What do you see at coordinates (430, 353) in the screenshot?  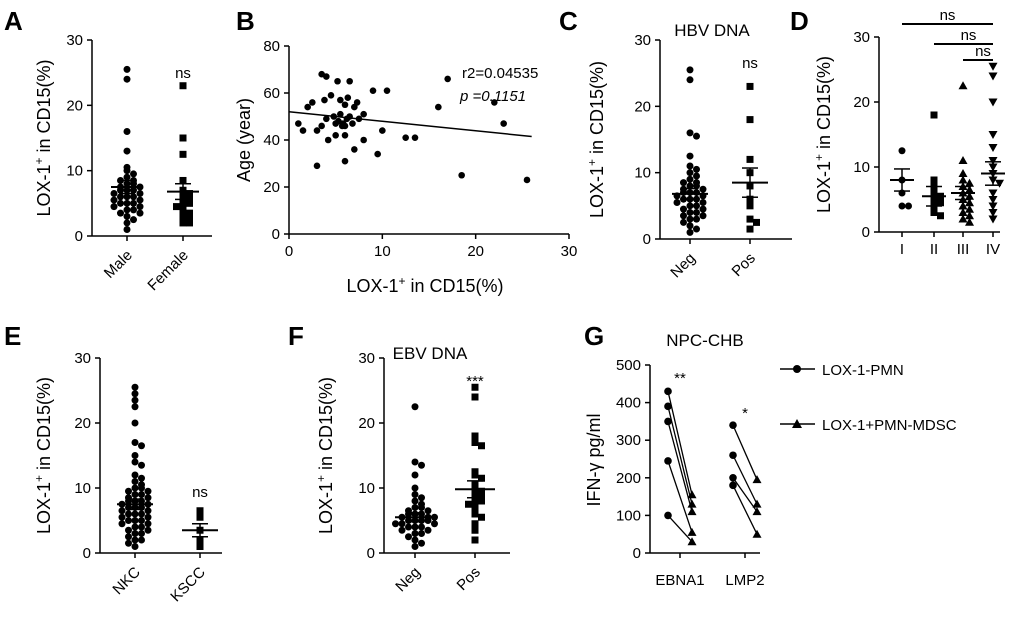 I see `panel-f-title: EBV DNA` at bounding box center [430, 353].